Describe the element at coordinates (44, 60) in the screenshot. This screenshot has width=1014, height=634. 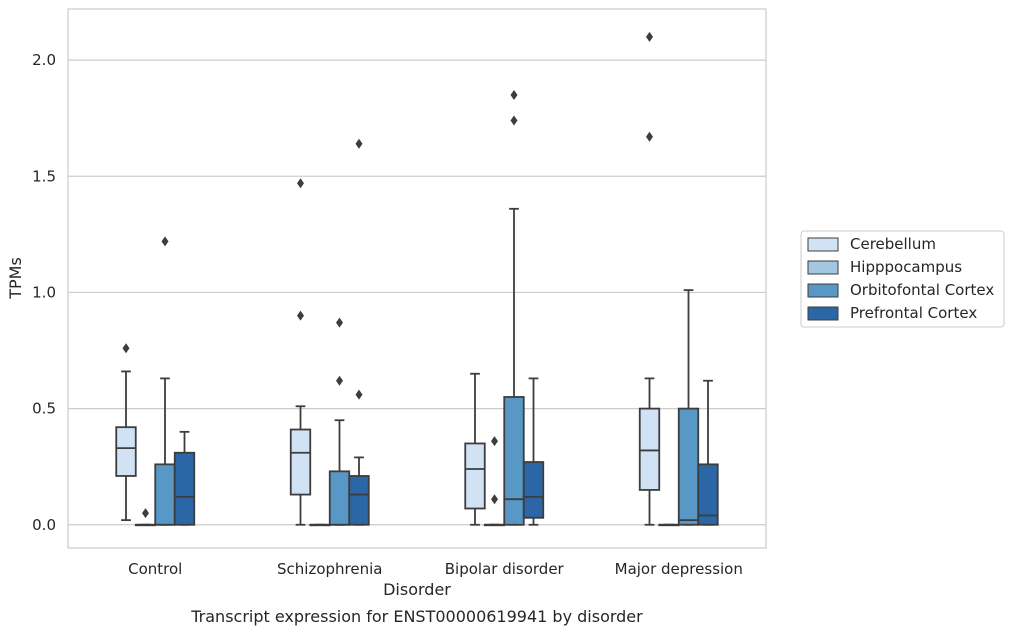
I see `y-tick-label: 2.0` at that location.